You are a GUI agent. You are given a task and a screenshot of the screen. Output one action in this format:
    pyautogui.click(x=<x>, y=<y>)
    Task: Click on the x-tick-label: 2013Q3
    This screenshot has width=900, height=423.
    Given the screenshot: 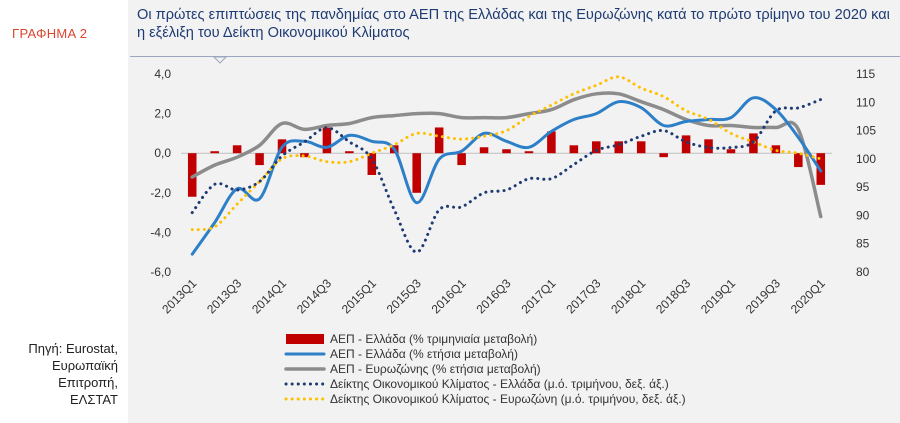 What is the action you would take?
    pyautogui.click(x=224, y=296)
    